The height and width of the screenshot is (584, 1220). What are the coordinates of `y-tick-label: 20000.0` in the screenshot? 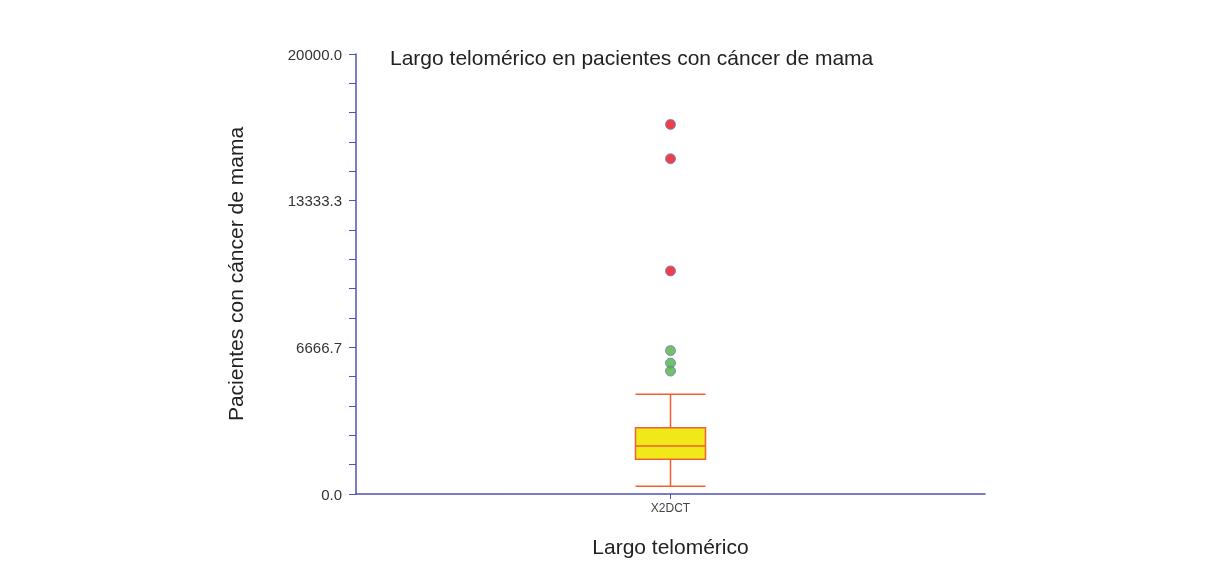 It's located at (314, 54).